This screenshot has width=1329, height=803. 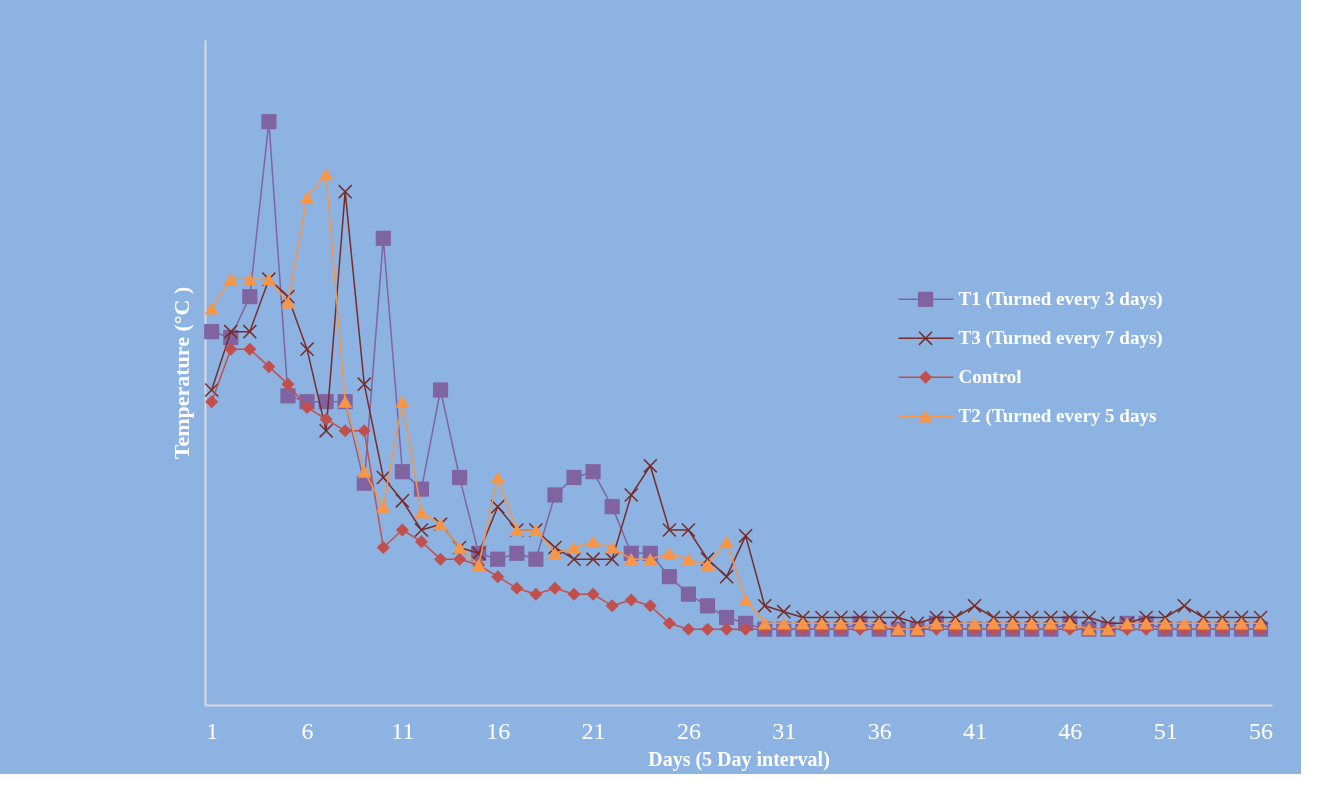 I want to click on x-tick-label: 51, so click(x=1165, y=730).